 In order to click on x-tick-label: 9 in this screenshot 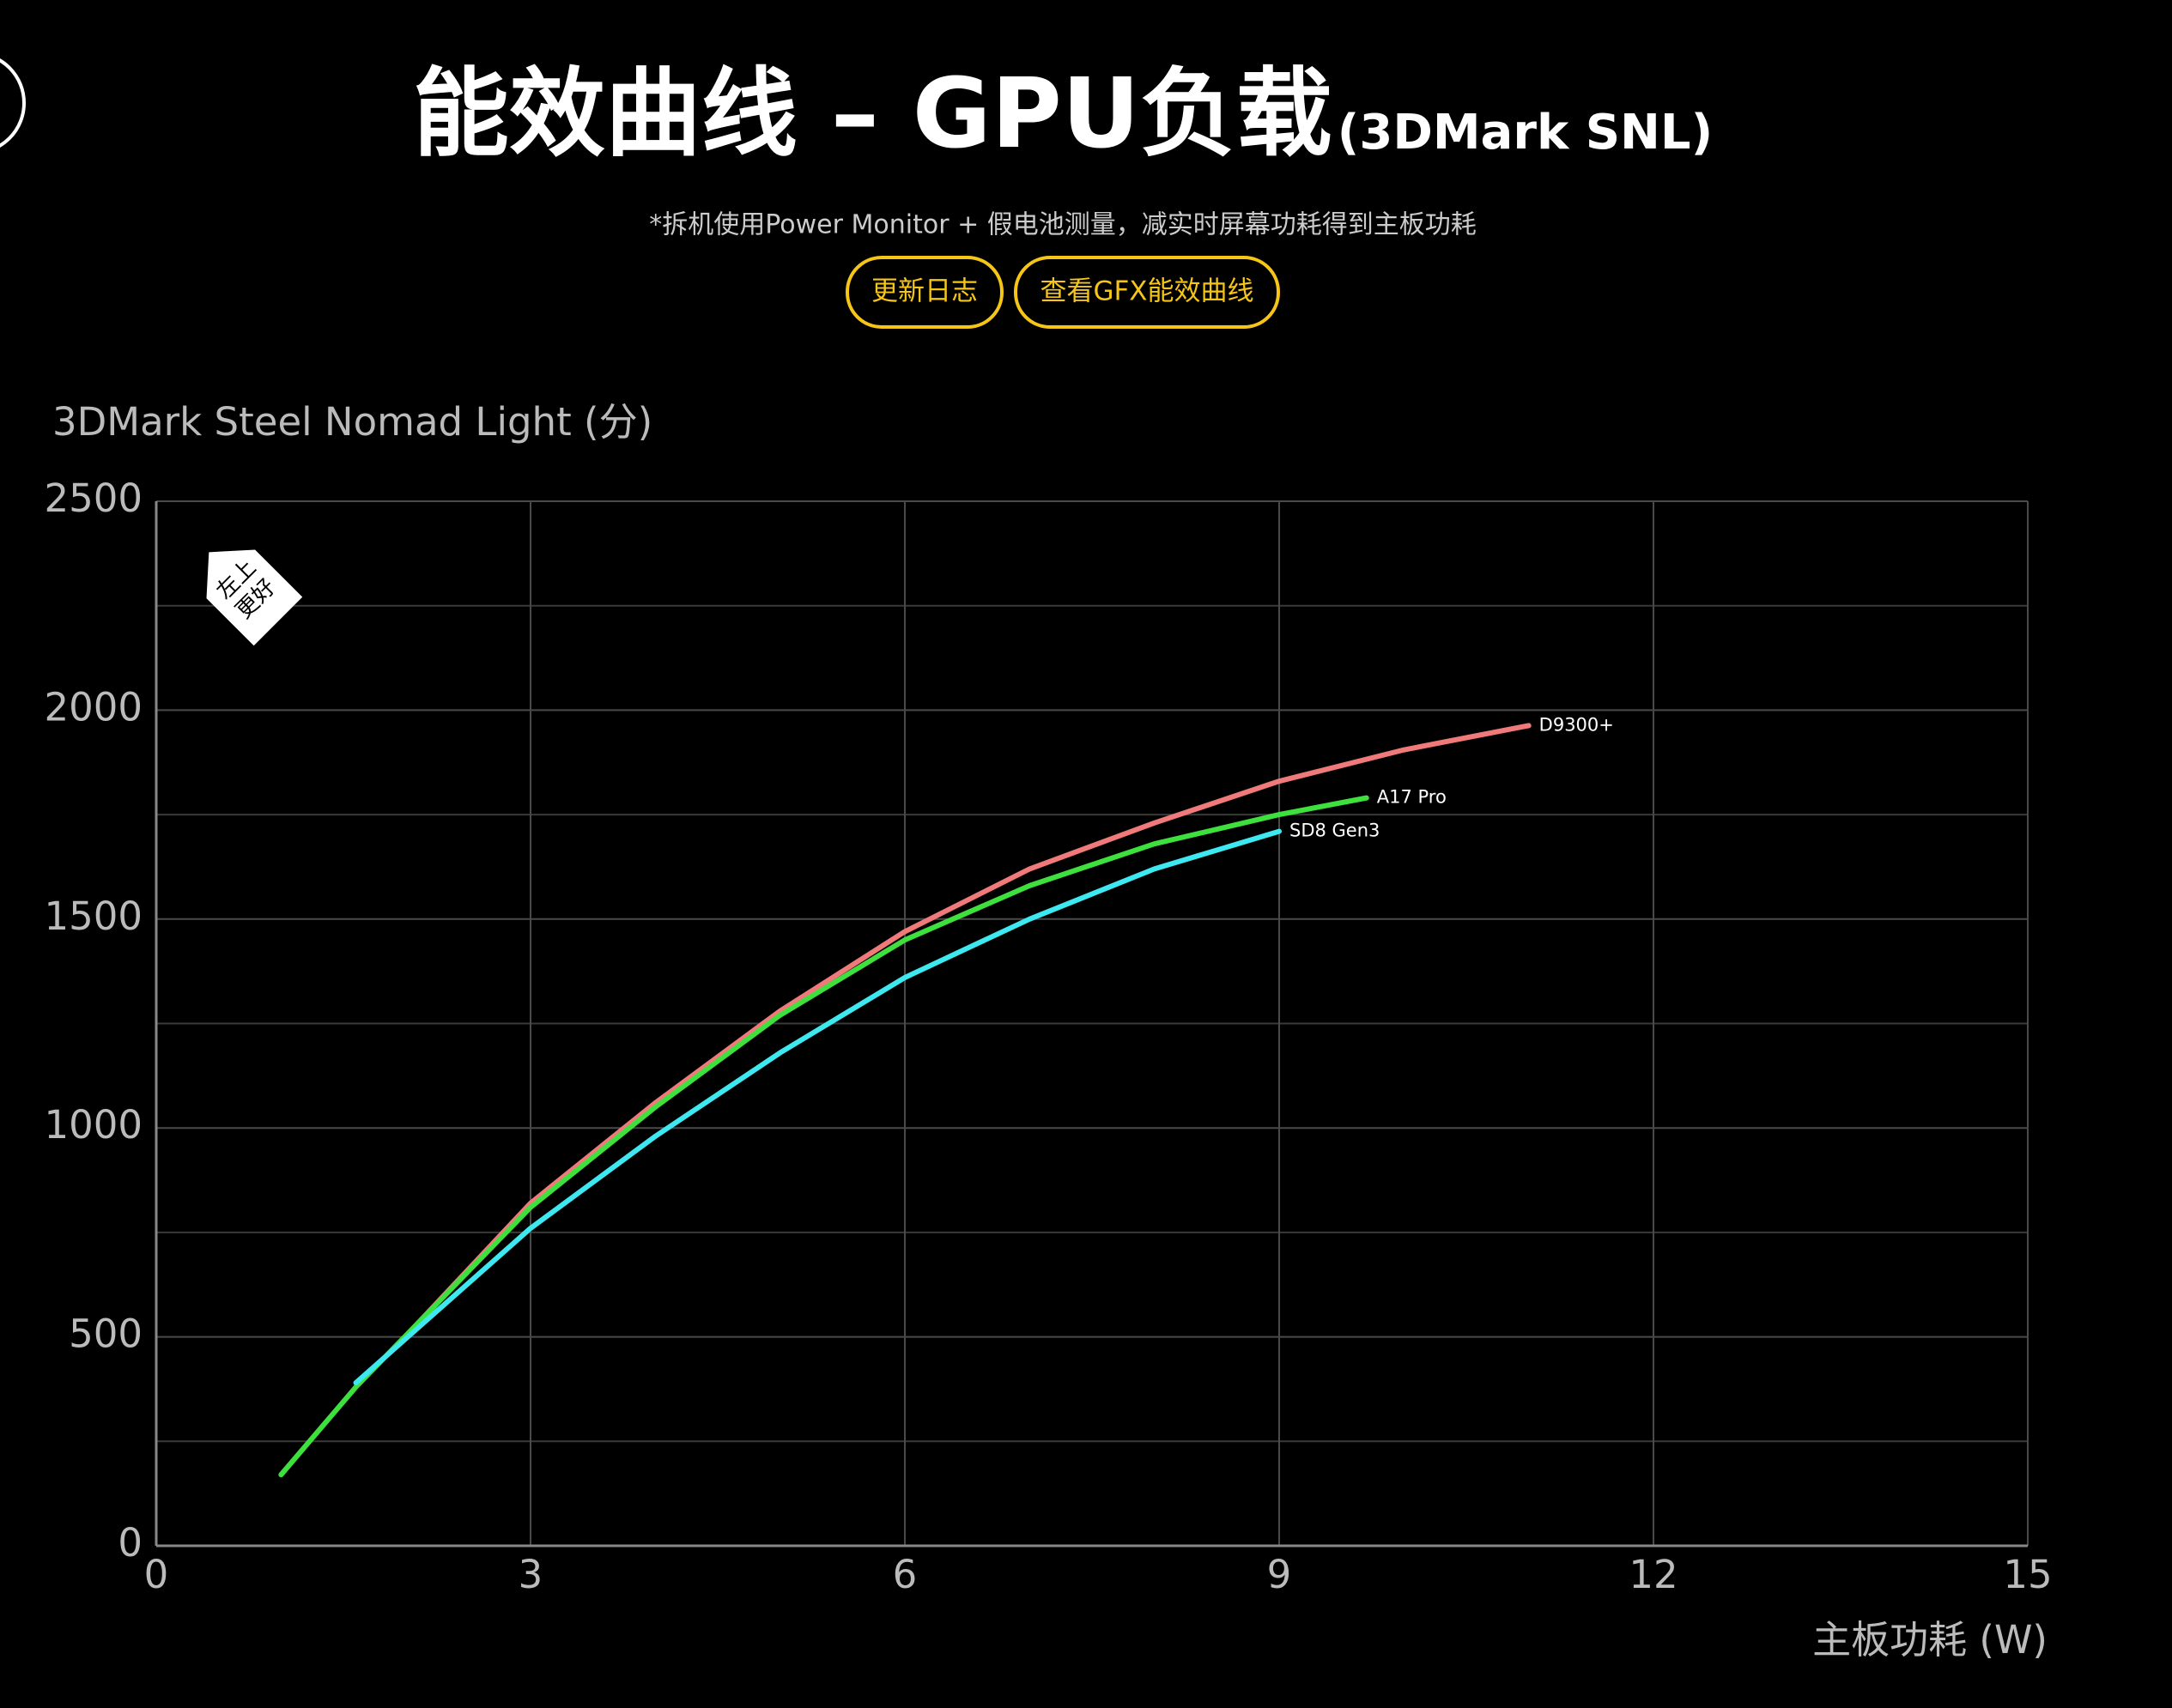, I will do `click(1279, 1575)`.